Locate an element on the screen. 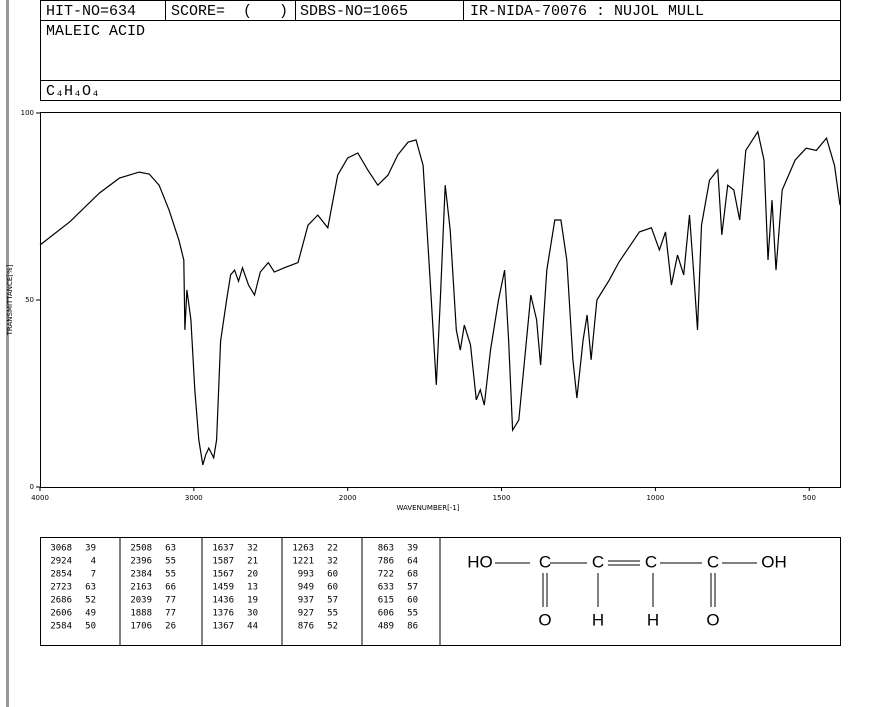 This screenshot has width=893, height=707. peak-transmittance: 26 is located at coordinates (170, 627).